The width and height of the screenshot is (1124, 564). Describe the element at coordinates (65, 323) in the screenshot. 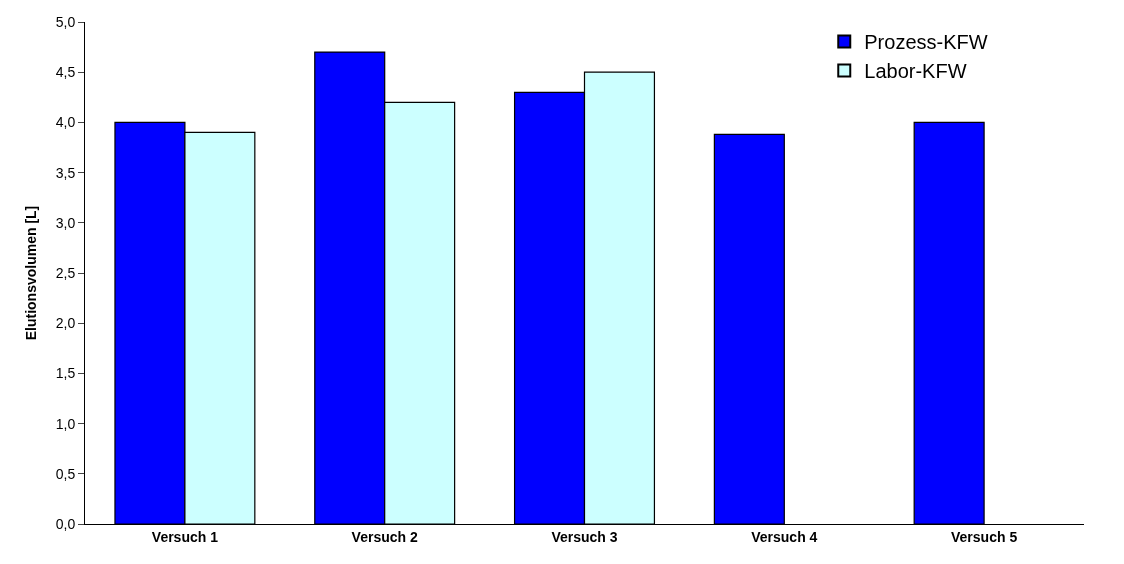

I see `y-tick-label: 2,0` at that location.